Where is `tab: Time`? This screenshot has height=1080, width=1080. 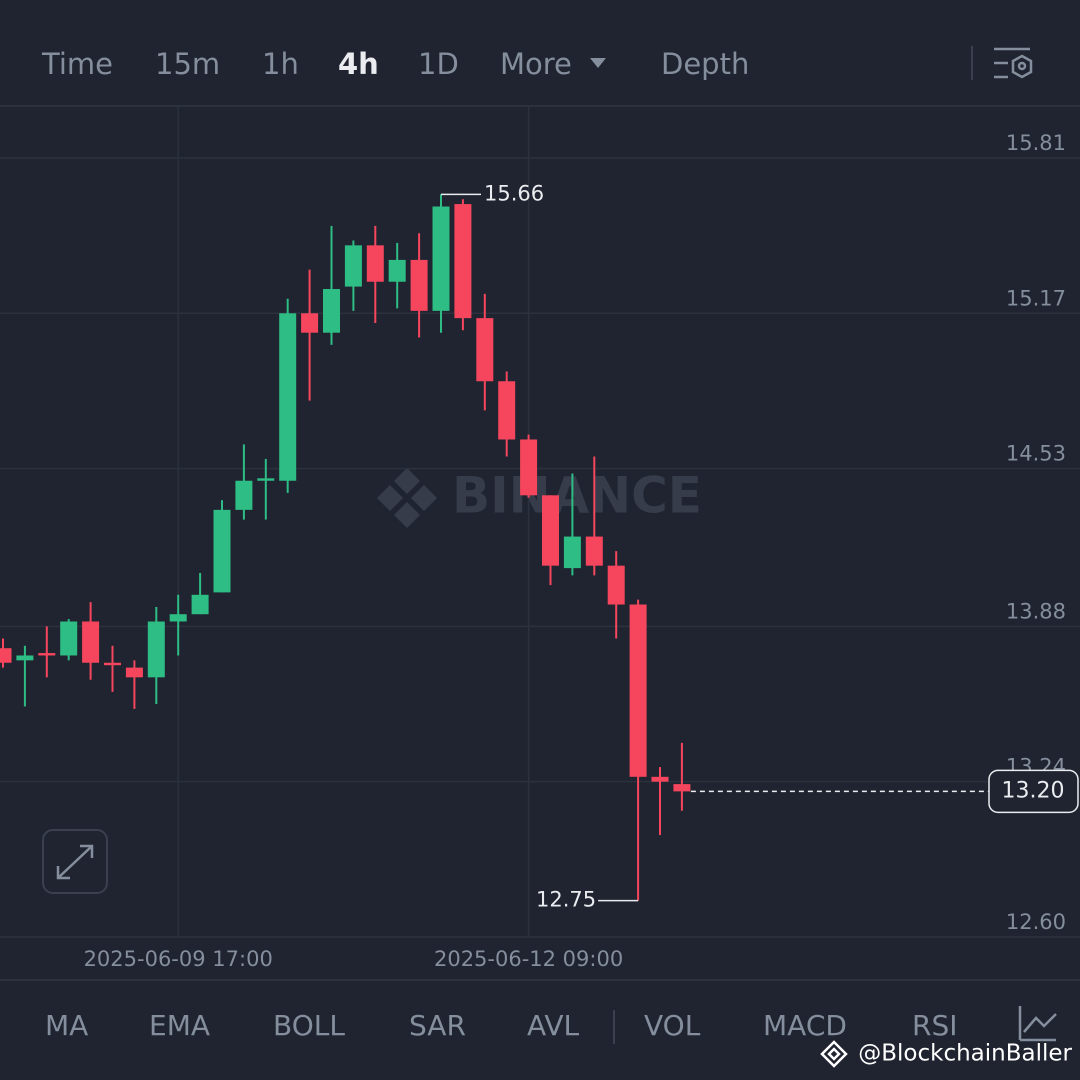 tab: Time is located at coordinates (77, 64).